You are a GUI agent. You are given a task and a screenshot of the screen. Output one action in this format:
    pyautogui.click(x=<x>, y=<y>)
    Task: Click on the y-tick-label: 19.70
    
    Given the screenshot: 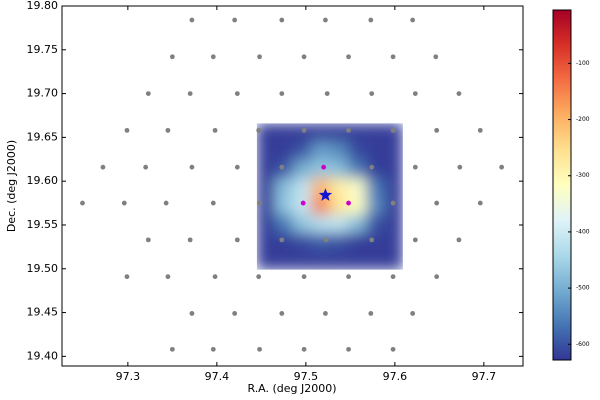 What is the action you would take?
    pyautogui.click(x=43, y=93)
    